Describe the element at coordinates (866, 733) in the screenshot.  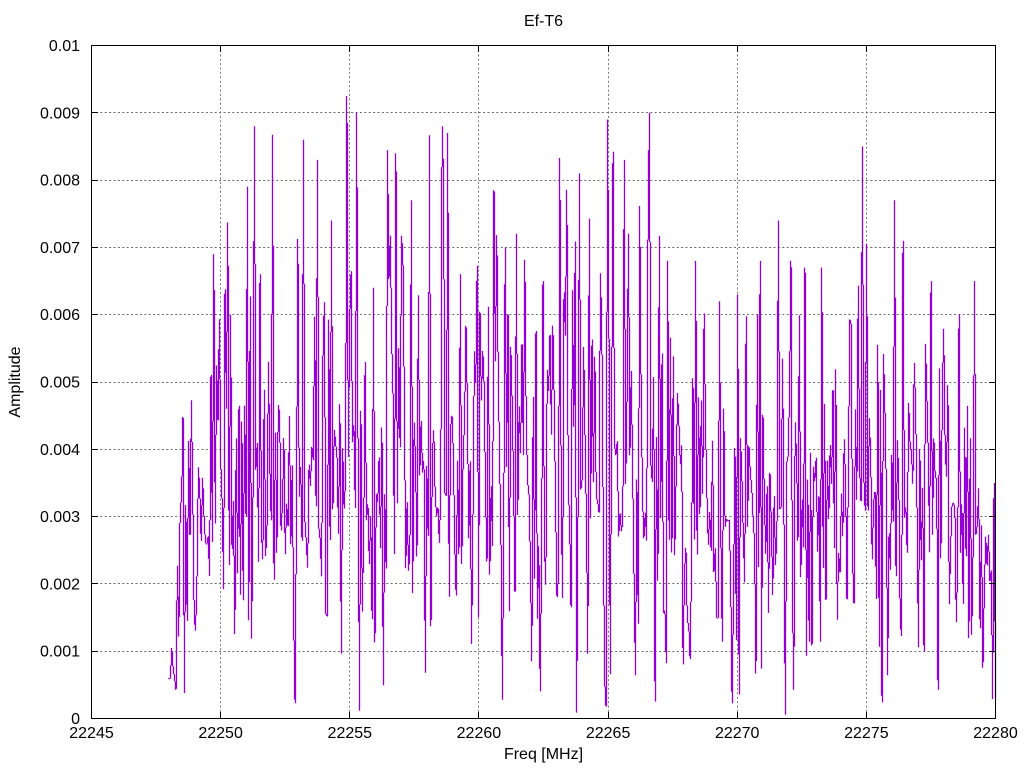
I see `svg-text: 22275` at that location.